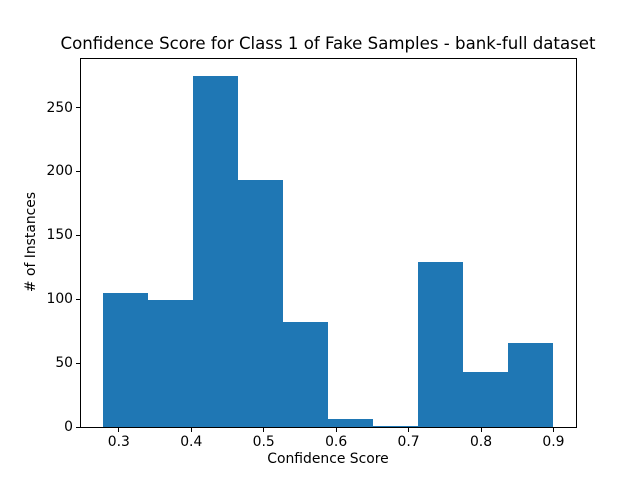  What do you see at coordinates (328, 459) in the screenshot?
I see `x-axis-label: Confidence Score` at bounding box center [328, 459].